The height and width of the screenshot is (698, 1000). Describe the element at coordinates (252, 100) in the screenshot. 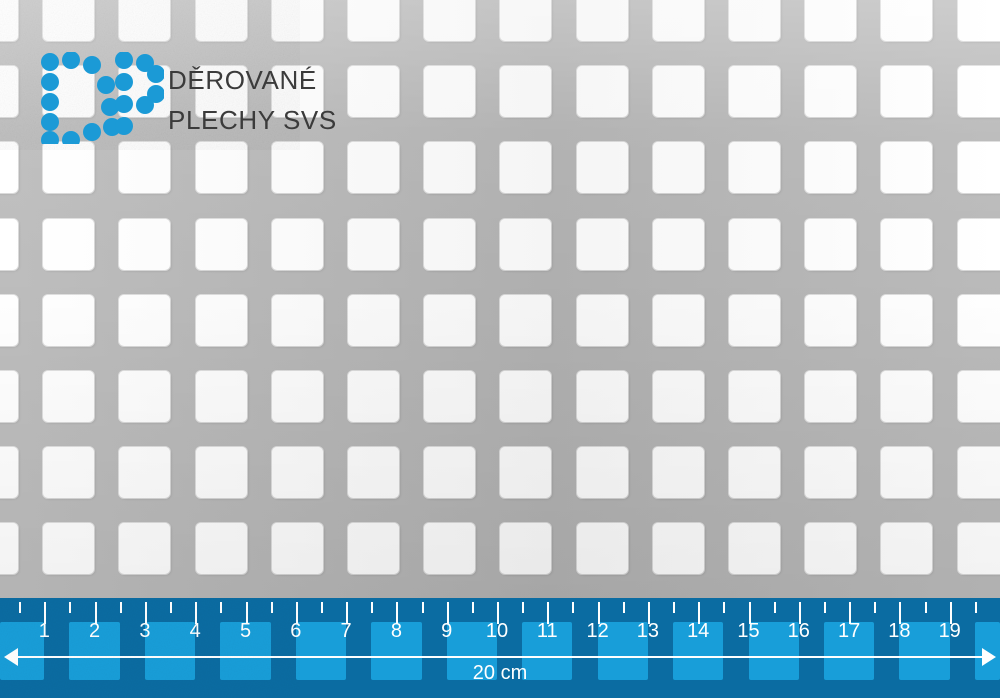

I see `logo-wordmark: DĚROVANÉ PLECHY SVS` at that location.